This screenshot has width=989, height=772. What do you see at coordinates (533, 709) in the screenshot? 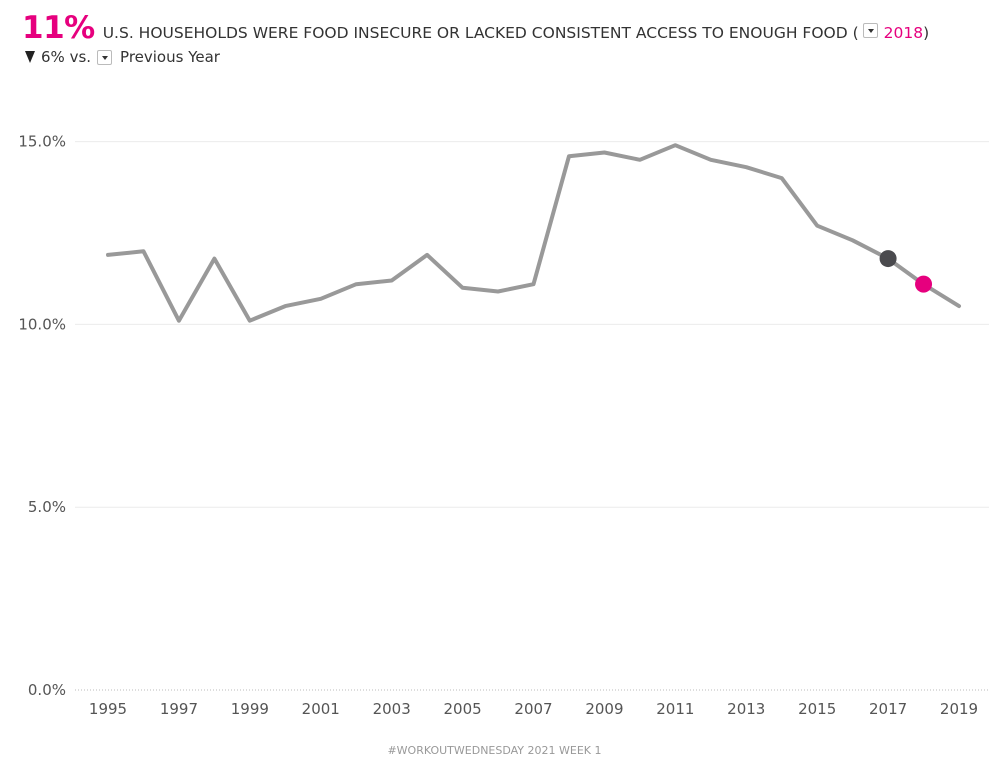
I see `x-tick-label: 2007` at bounding box center [533, 709].